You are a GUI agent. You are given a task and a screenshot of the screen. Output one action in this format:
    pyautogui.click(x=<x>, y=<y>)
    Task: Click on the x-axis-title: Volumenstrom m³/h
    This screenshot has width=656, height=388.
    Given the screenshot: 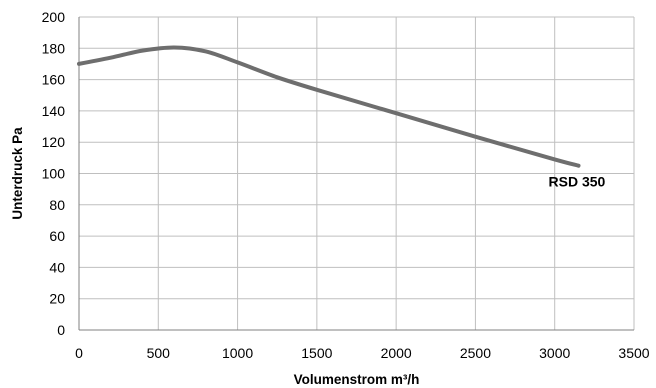 What is the action you would take?
    pyautogui.click(x=357, y=379)
    